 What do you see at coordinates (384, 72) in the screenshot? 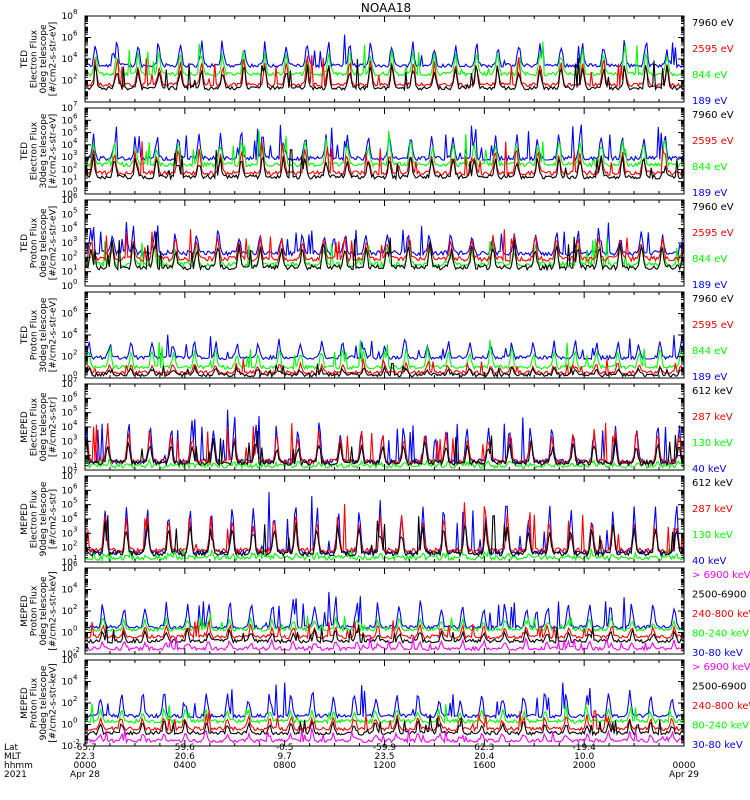
I see `series-2595-ev` at bounding box center [384, 72].